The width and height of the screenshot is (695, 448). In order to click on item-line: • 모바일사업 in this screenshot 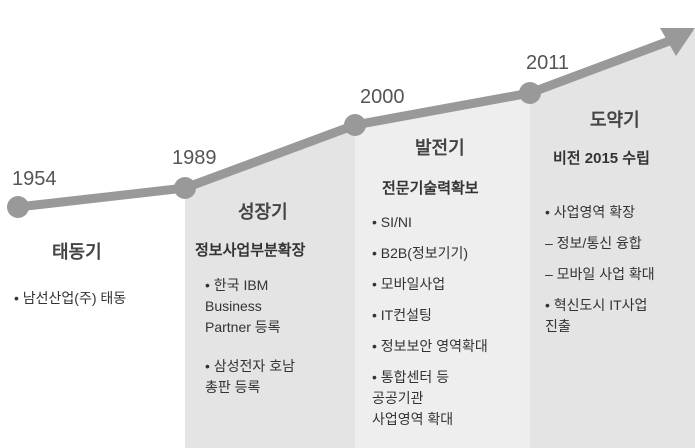, I will do `click(409, 284)`.